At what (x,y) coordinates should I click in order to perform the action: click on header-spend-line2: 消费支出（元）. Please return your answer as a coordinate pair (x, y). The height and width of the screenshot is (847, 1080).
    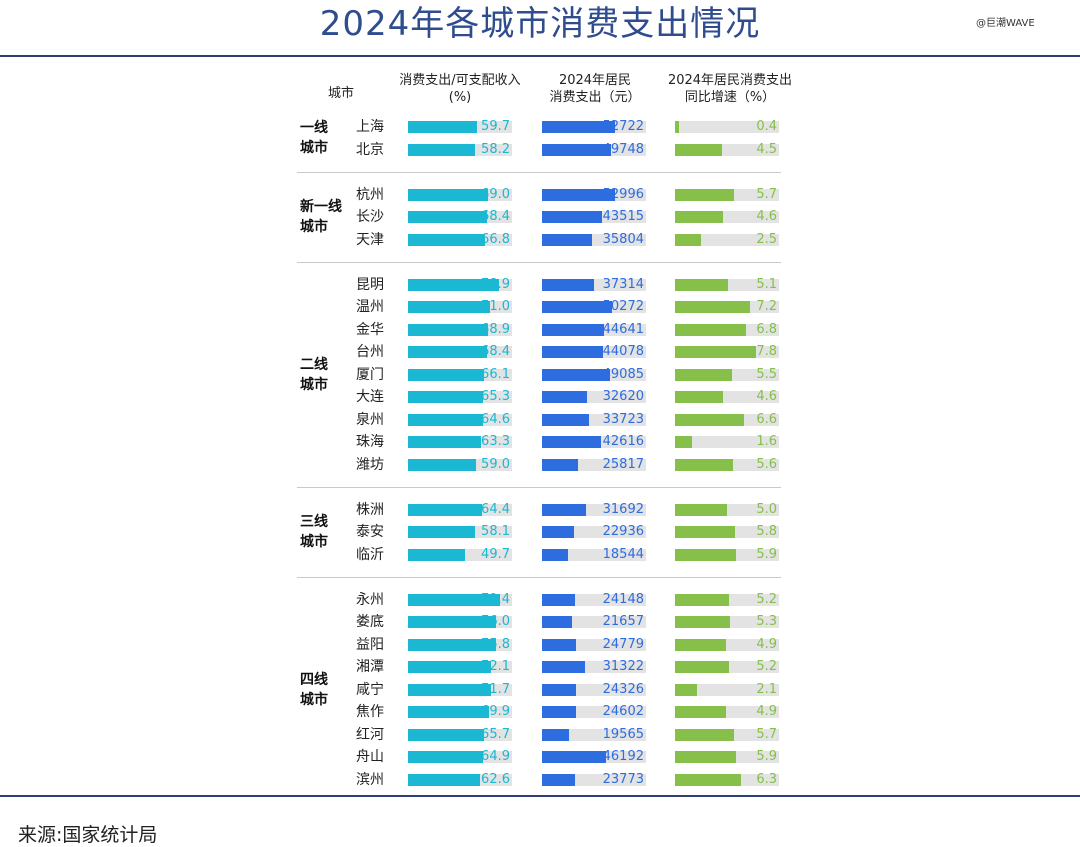
    Looking at the image, I should click on (595, 97).